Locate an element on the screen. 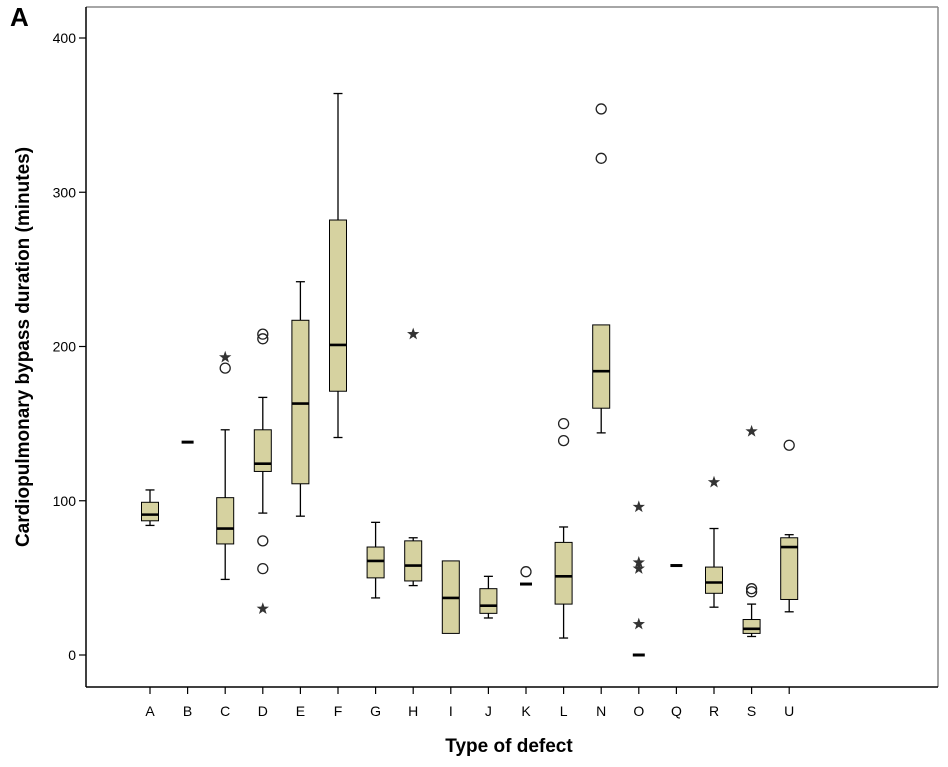 Image resolution: width=948 pixels, height=767 pixels. box-g is located at coordinates (375, 560).